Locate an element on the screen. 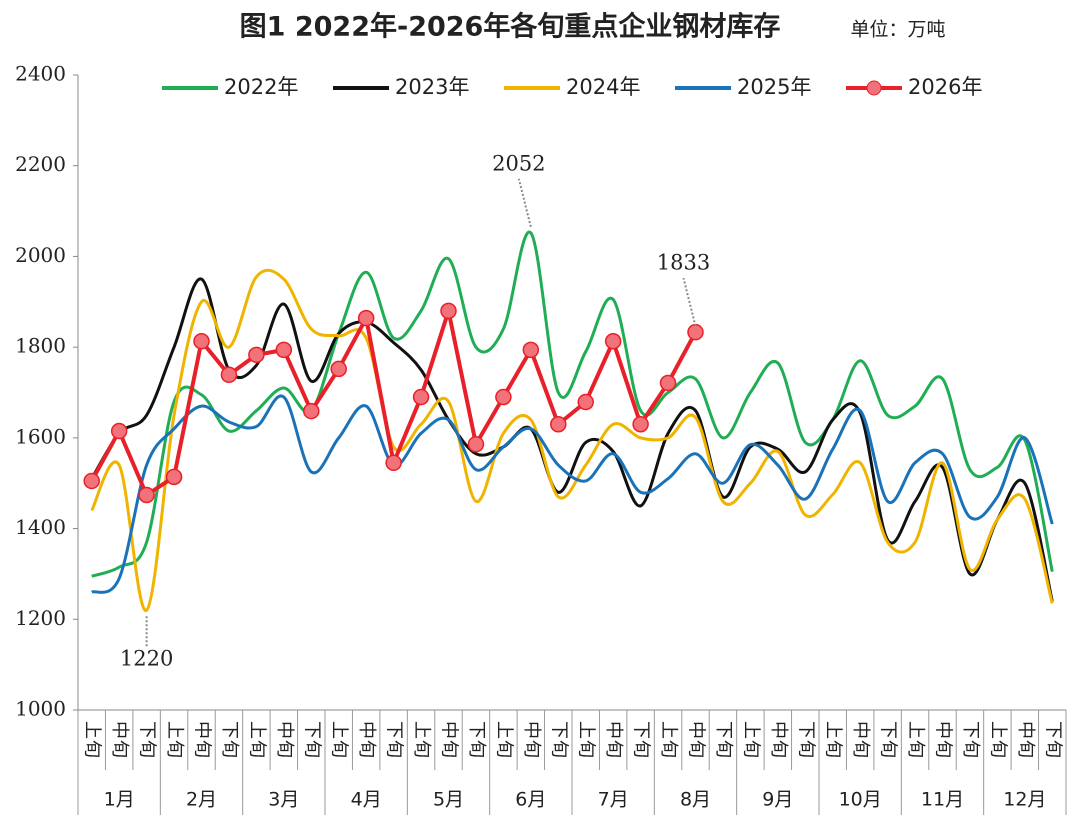 This screenshot has height=825, width=1087. group-label: 12月 is located at coordinates (1024, 800).